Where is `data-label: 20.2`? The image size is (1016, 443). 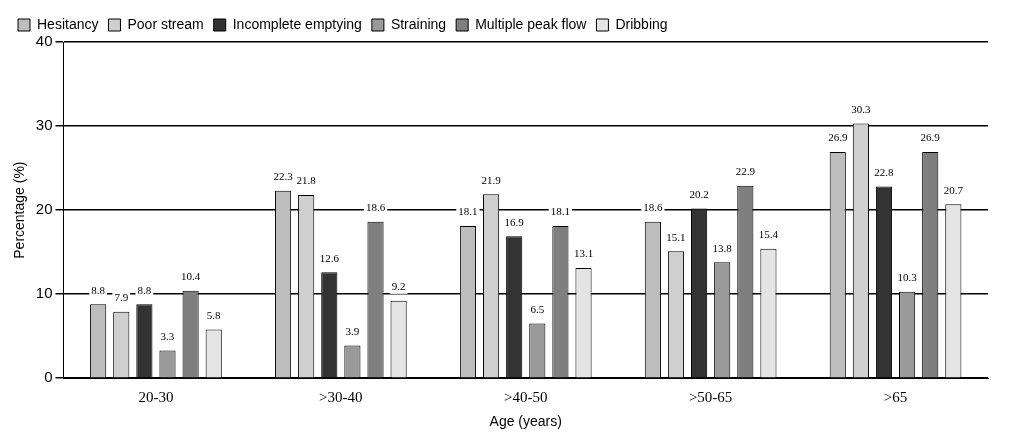 data-label: 20.2 is located at coordinates (699, 193).